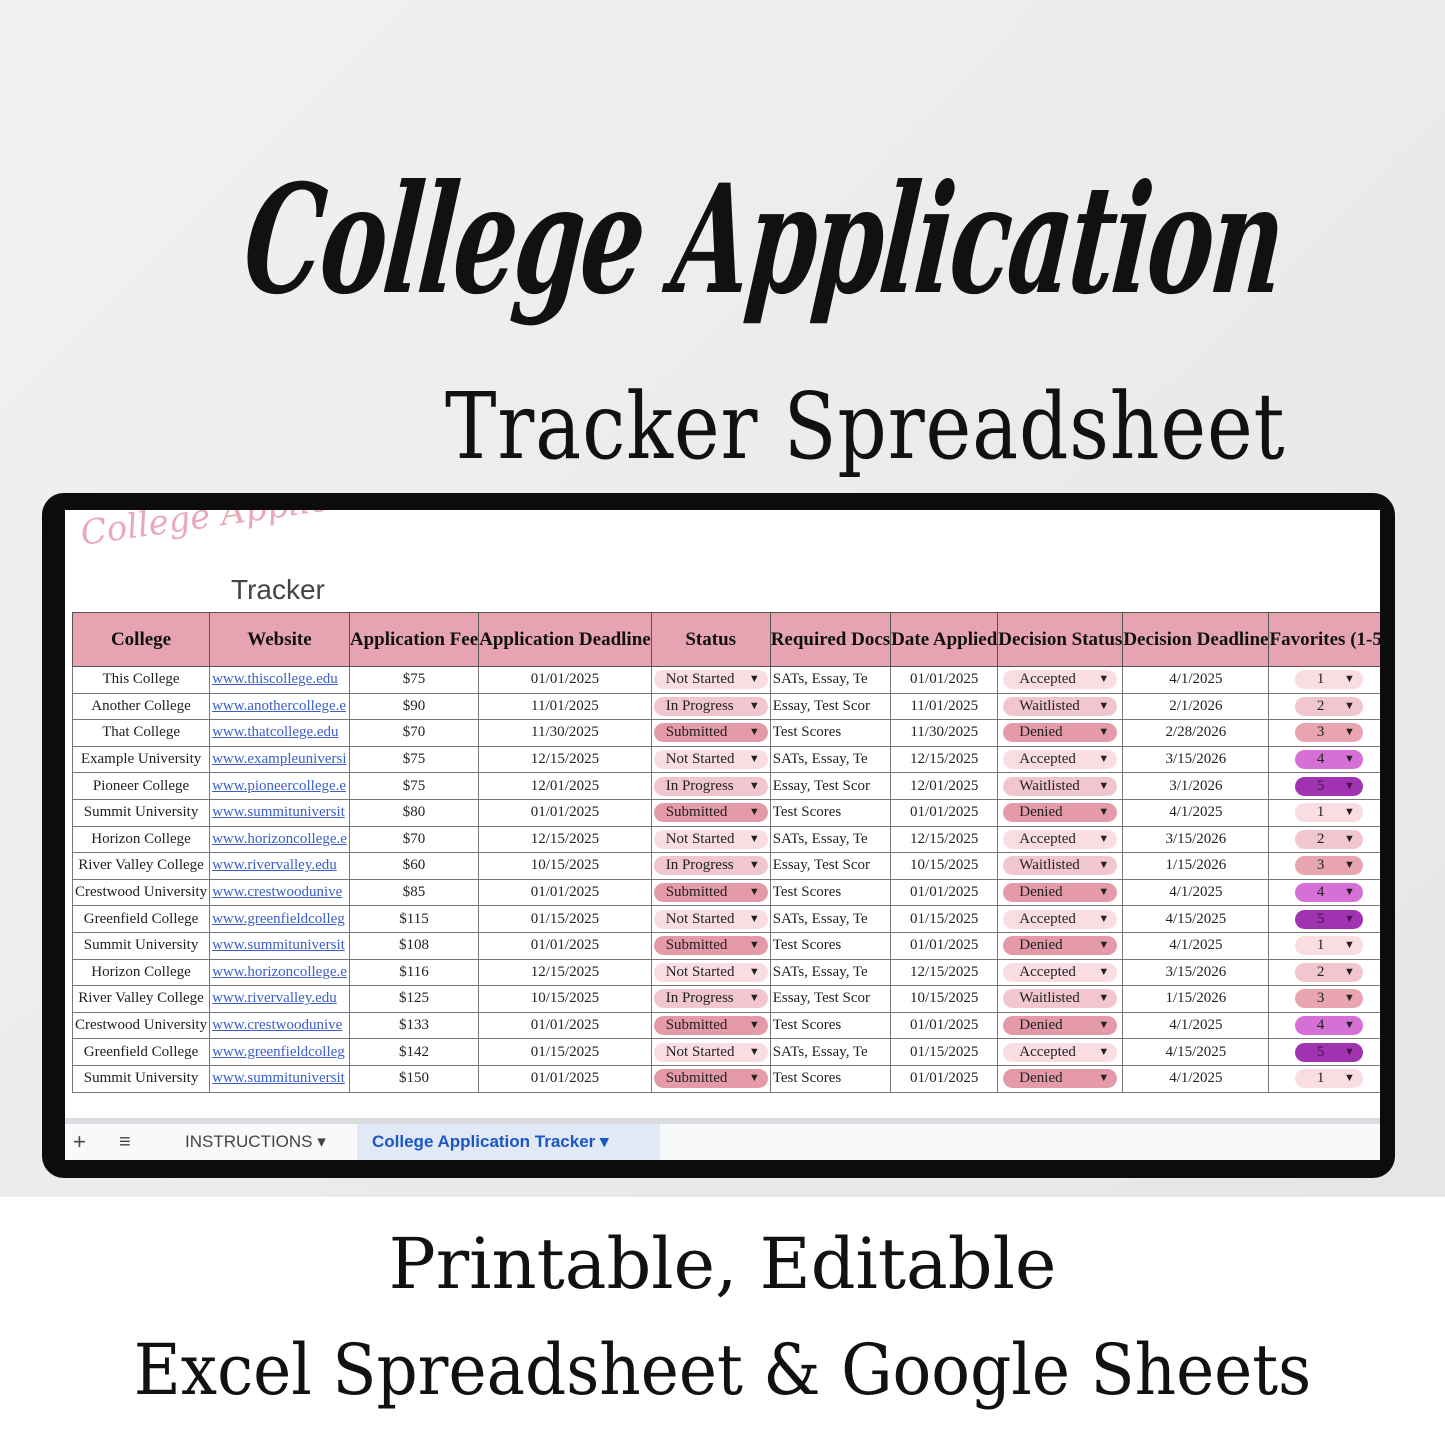 The height and width of the screenshot is (1445, 1445). I want to click on cell-application-fee: $60, so click(414, 866).